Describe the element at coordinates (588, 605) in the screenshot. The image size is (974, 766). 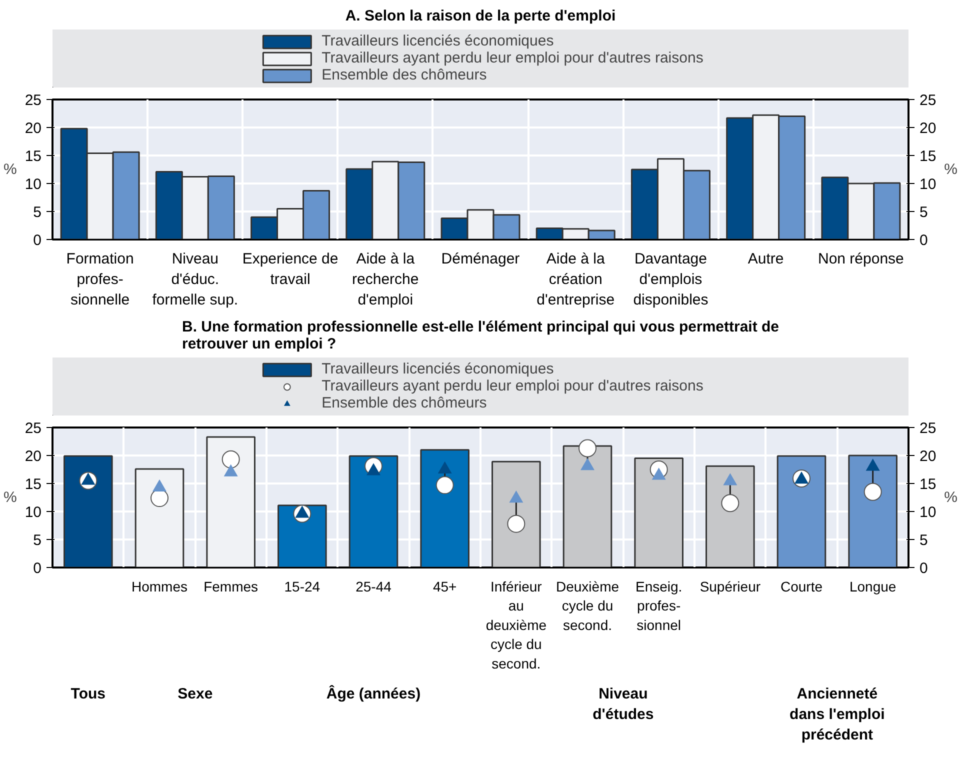
I see `x-tick-label: Deuxième cycle du second.` at that location.